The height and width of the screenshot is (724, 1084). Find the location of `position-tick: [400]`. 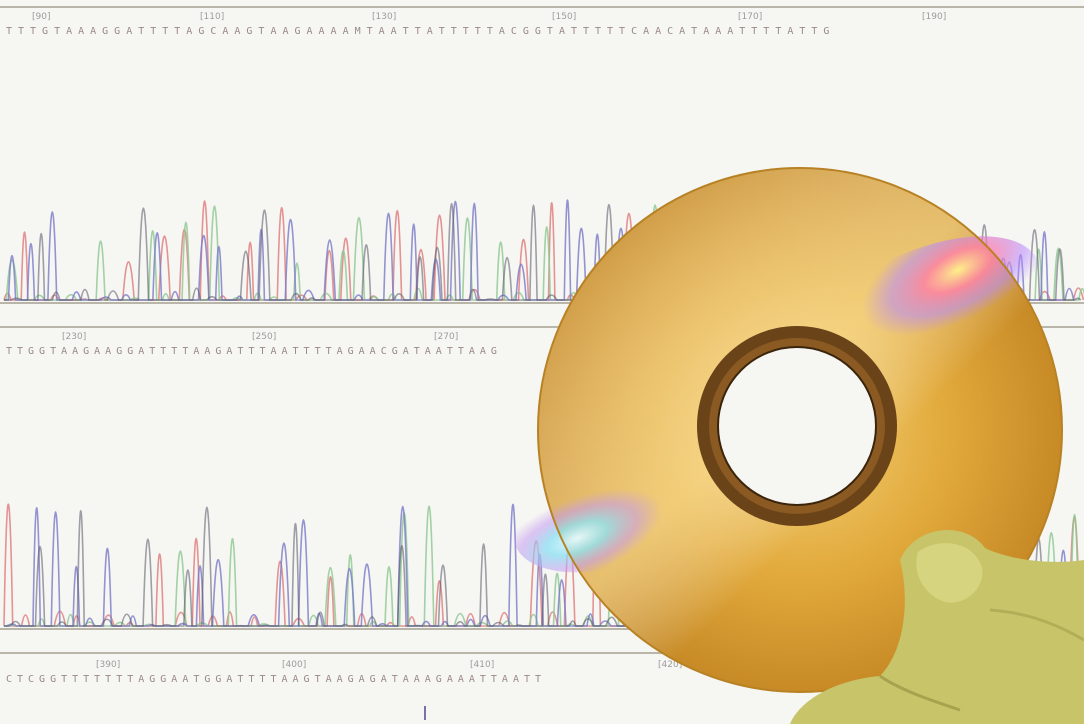

position-tick: [400] is located at coordinates (294, 665).